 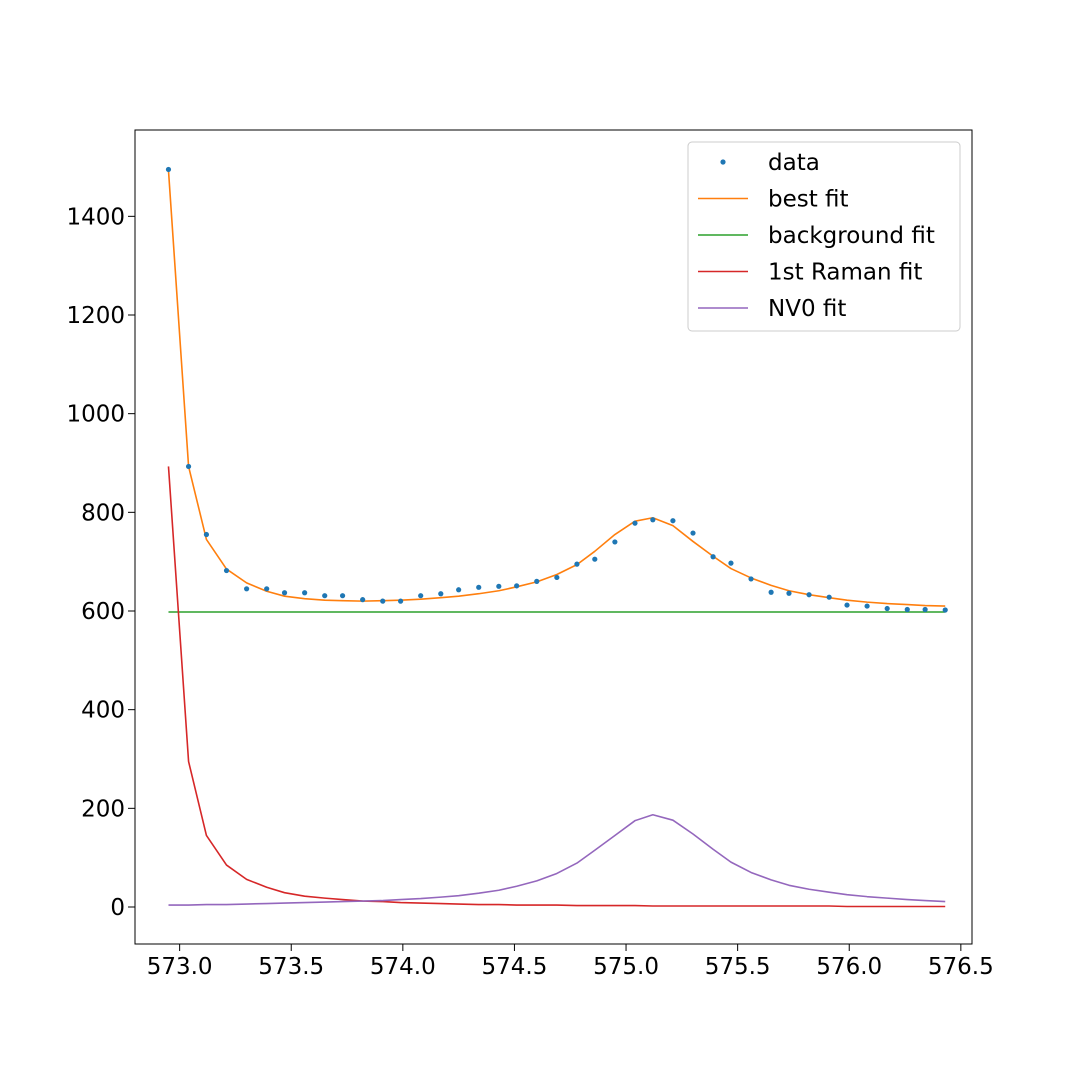 I want to click on x-tick-label: 573.0, so click(x=180, y=967).